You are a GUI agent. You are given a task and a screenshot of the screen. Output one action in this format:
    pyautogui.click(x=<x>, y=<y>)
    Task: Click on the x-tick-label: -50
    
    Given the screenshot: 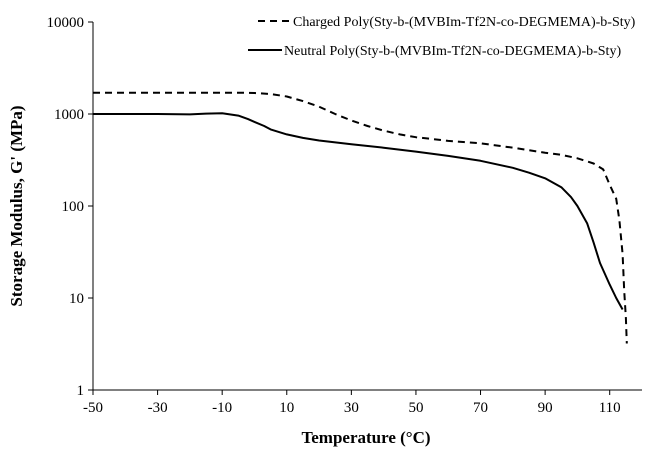 What is the action you would take?
    pyautogui.click(x=93, y=408)
    